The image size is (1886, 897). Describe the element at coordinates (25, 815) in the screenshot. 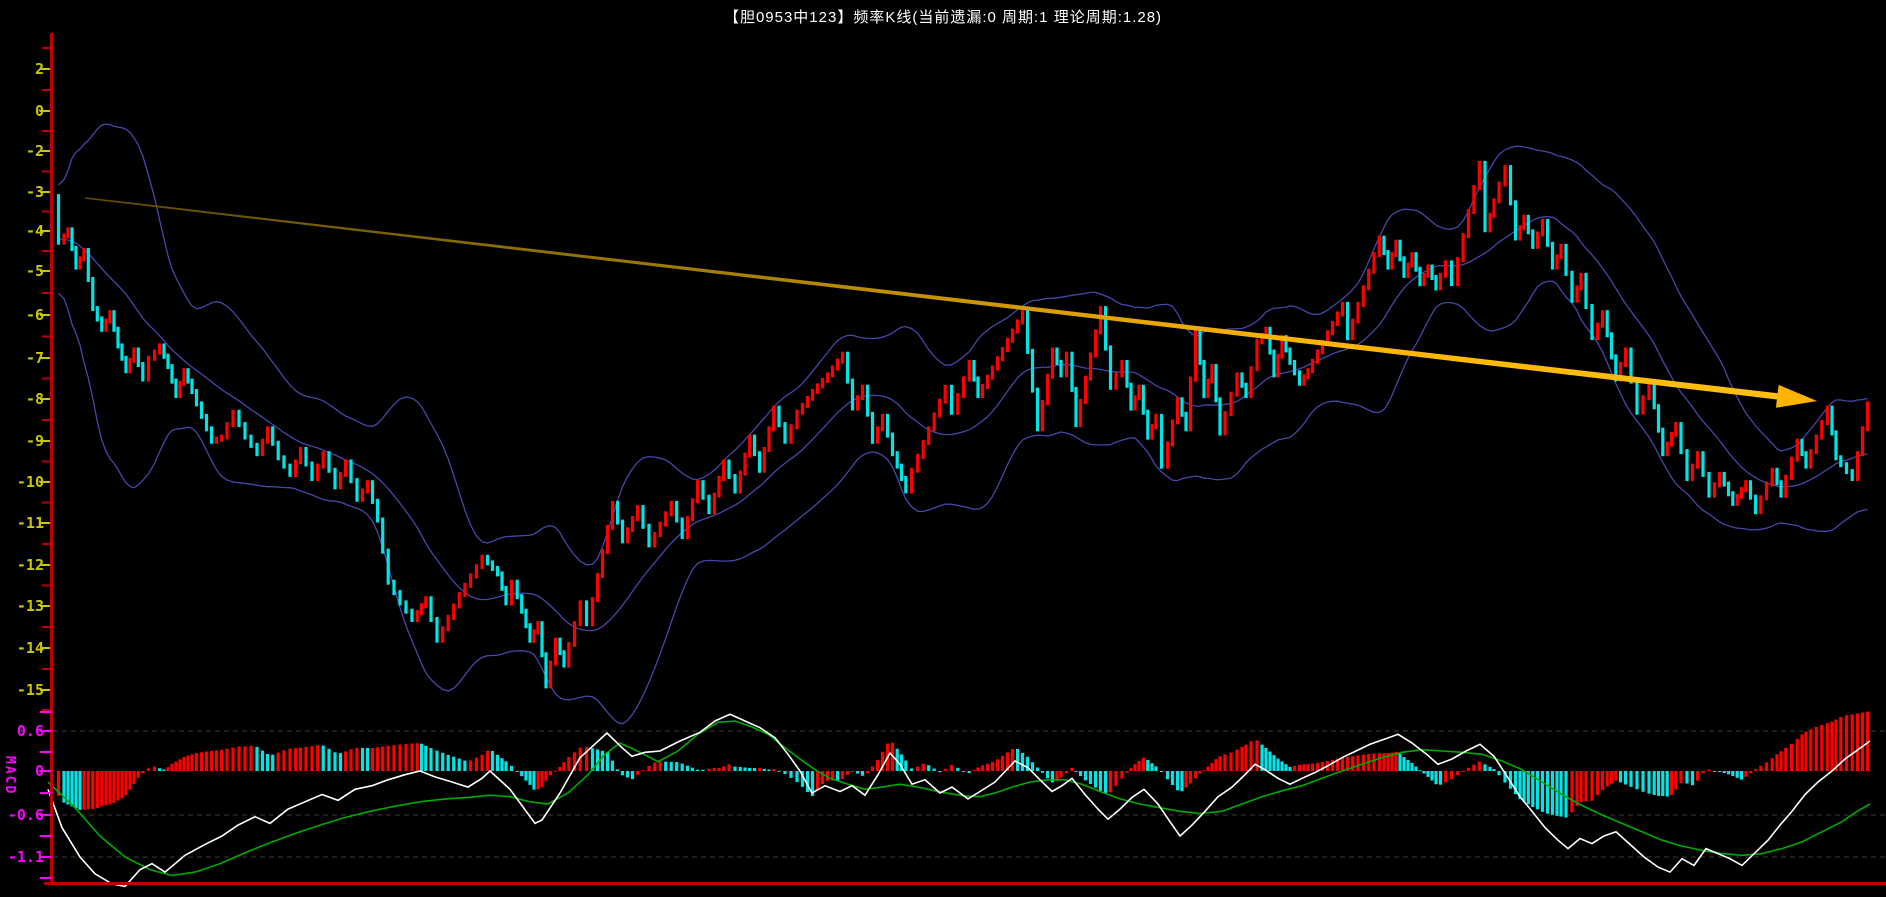

I see `y-axis-label-macd: -0.6` at that location.